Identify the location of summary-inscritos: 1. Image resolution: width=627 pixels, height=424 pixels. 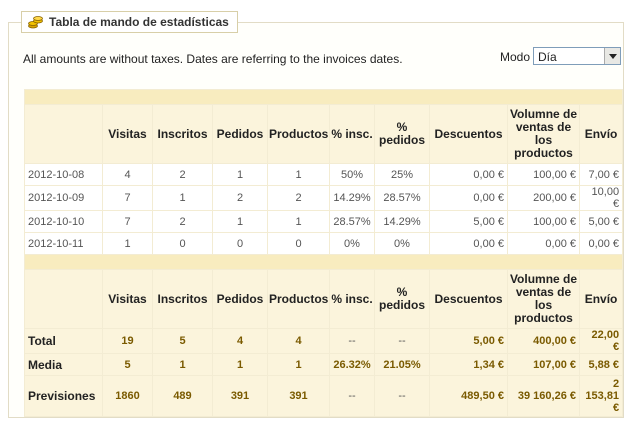
(182, 364).